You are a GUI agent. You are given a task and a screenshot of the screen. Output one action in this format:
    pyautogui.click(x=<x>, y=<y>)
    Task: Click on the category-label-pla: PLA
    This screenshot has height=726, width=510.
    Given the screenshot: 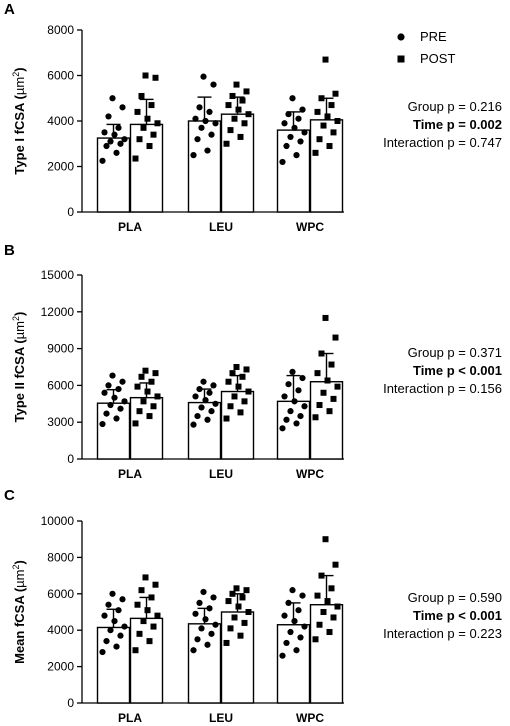 What is the action you would take?
    pyautogui.click(x=130, y=718)
    